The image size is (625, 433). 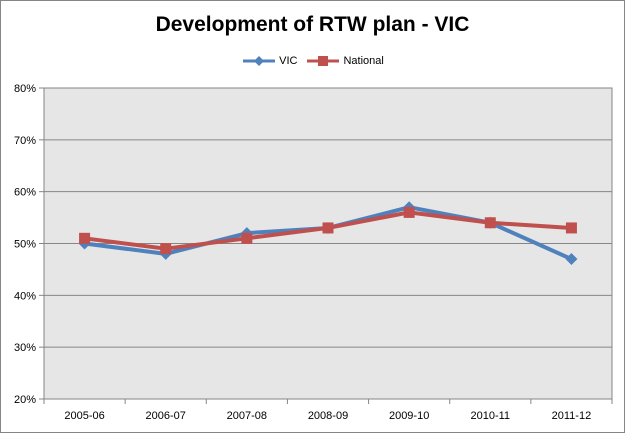 What do you see at coordinates (259, 61) in the screenshot?
I see `legend-key-vic` at bounding box center [259, 61].